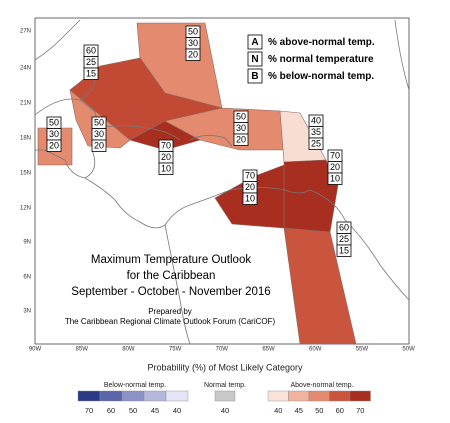 Image resolution: width=450 pixels, height=423 pixels. I want to click on key-text: % below-normal temp., so click(321, 76).